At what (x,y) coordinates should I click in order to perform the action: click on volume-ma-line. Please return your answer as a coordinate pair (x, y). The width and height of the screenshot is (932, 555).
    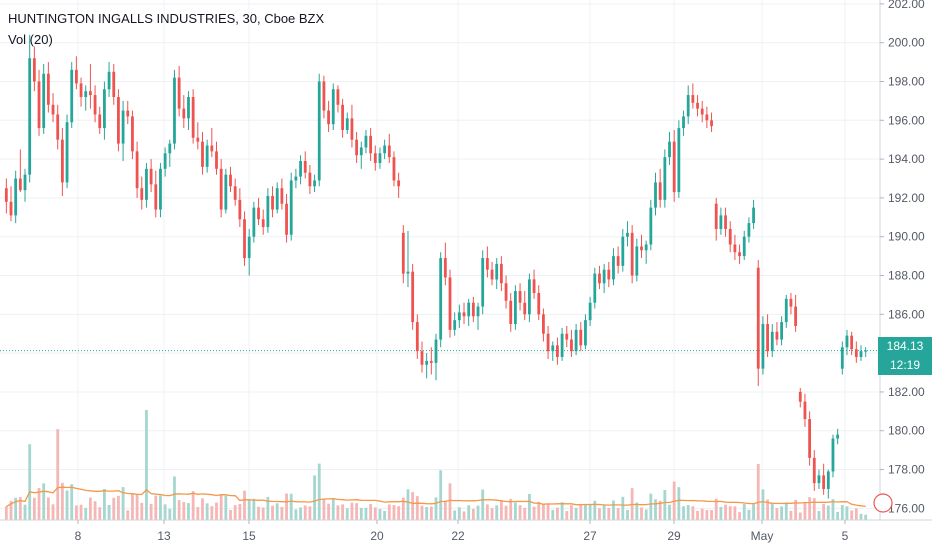
    Looking at the image, I should click on (435, 497).